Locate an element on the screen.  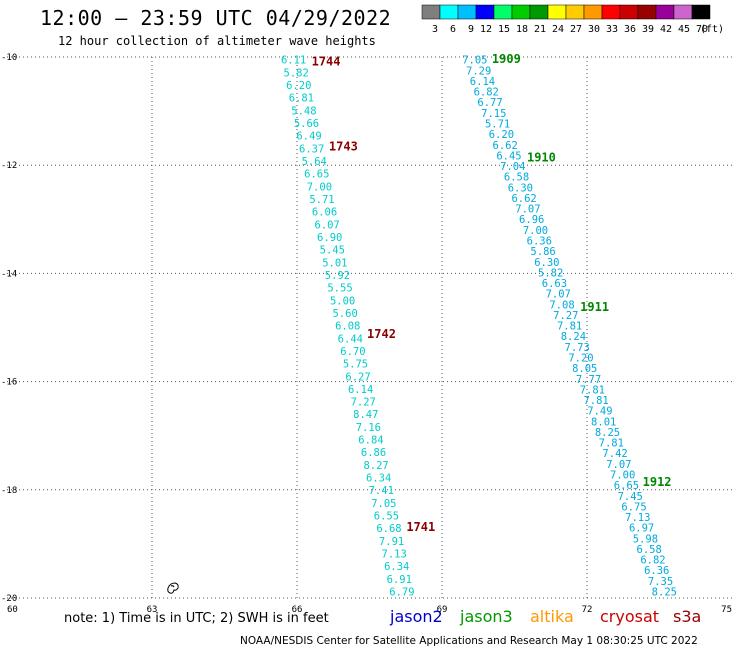
wave-height-value: 5.71 is located at coordinates (497, 125).